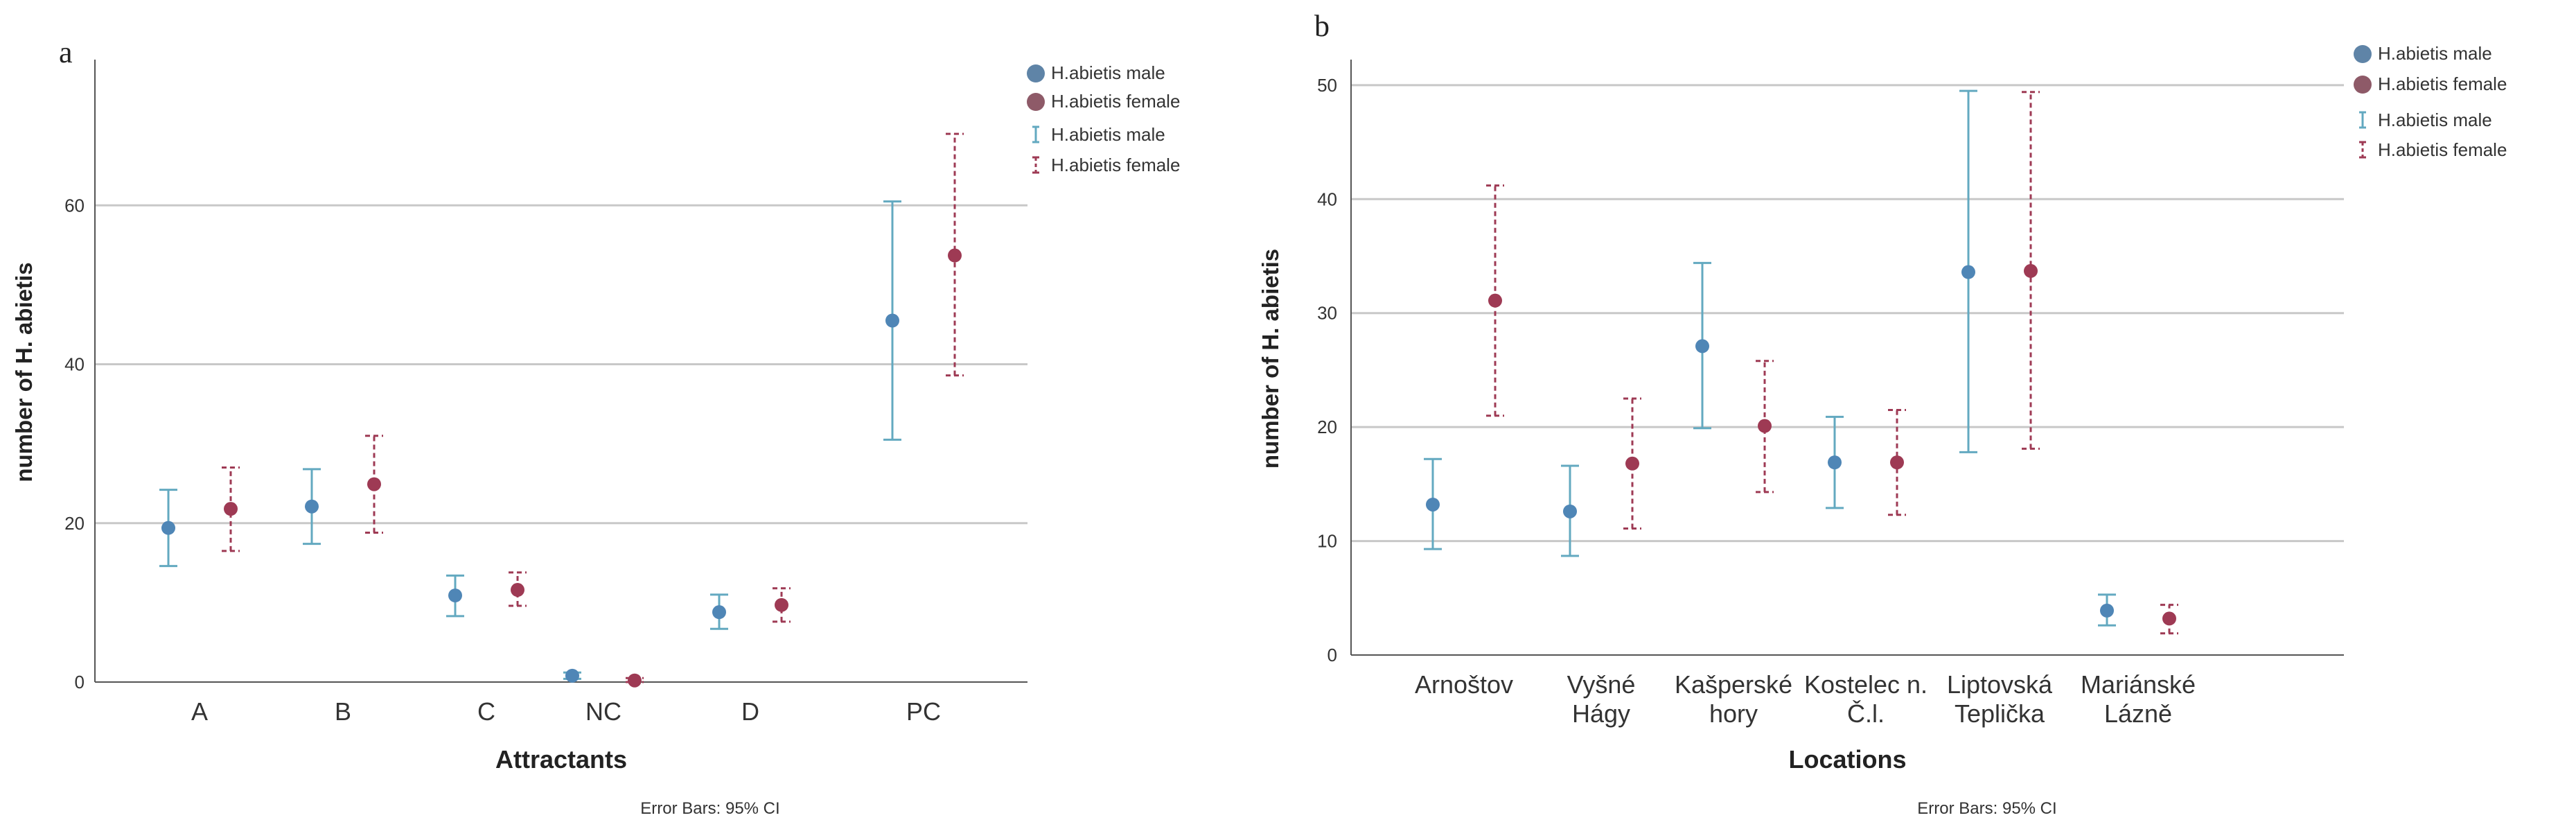 The width and height of the screenshot is (2576, 838). What do you see at coordinates (1733, 713) in the screenshot?
I see `x-tick-label-line: hory` at bounding box center [1733, 713].